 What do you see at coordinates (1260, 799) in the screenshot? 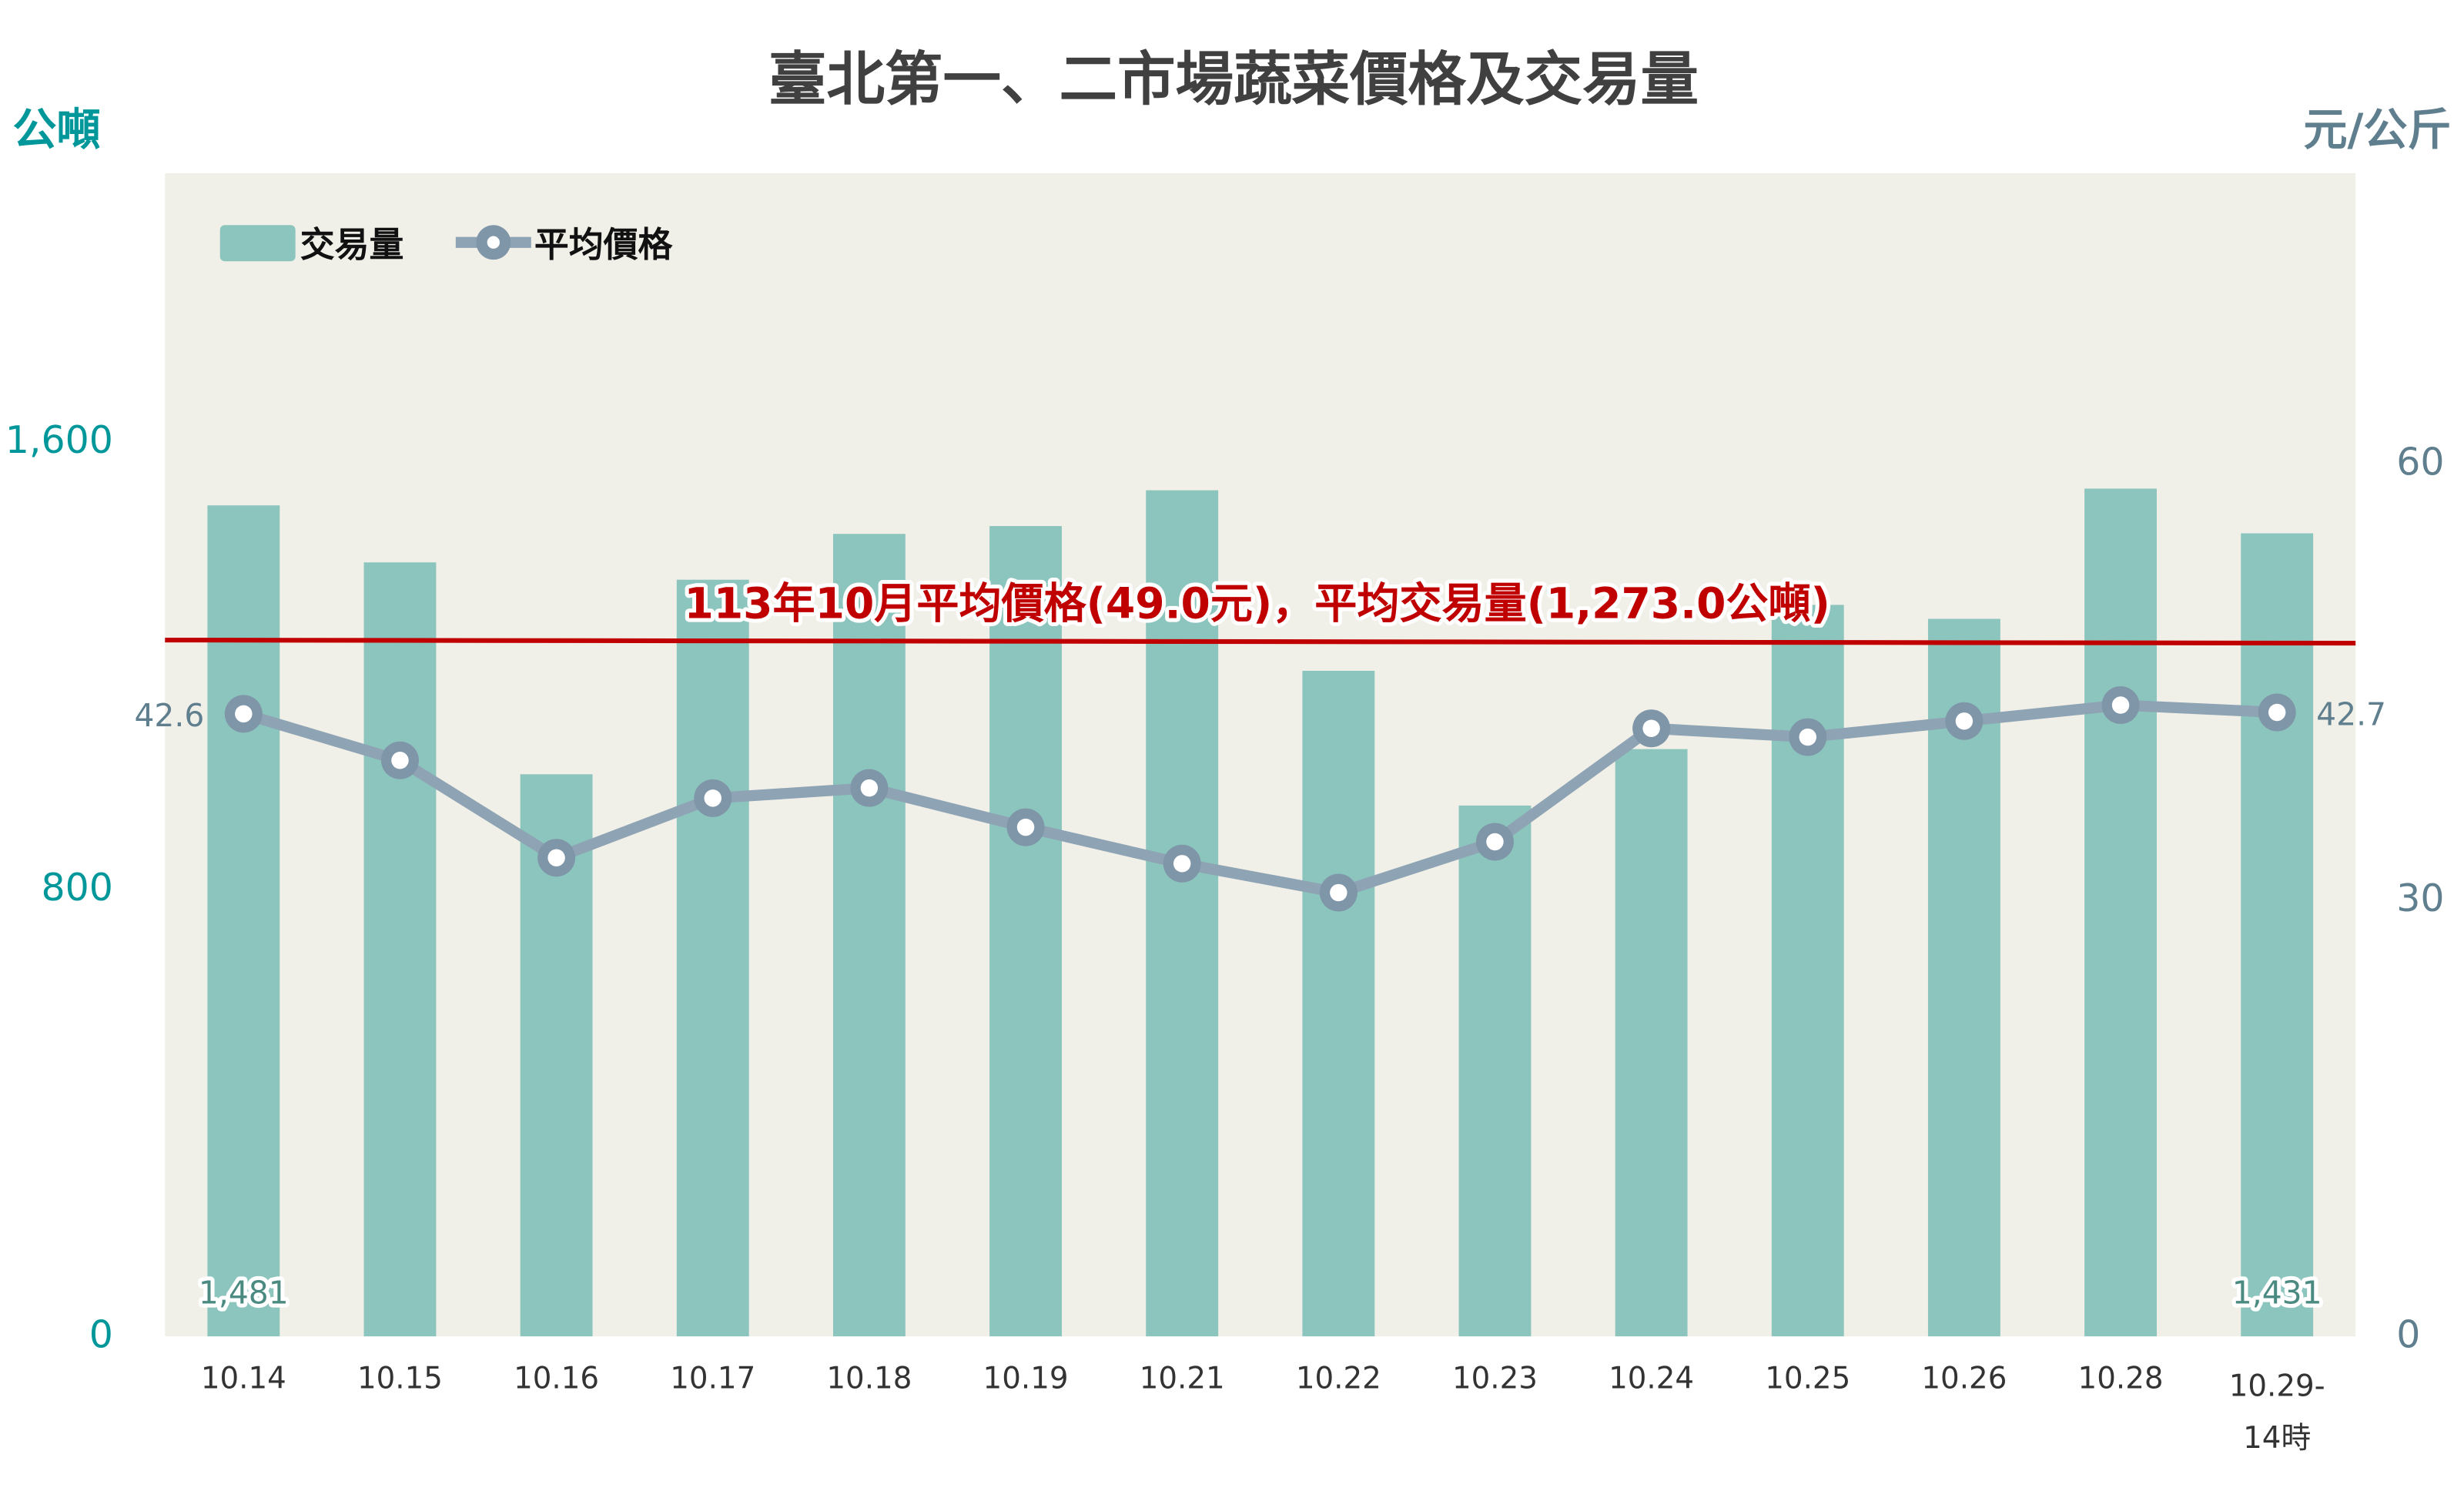
I see `price-line` at bounding box center [1260, 799].